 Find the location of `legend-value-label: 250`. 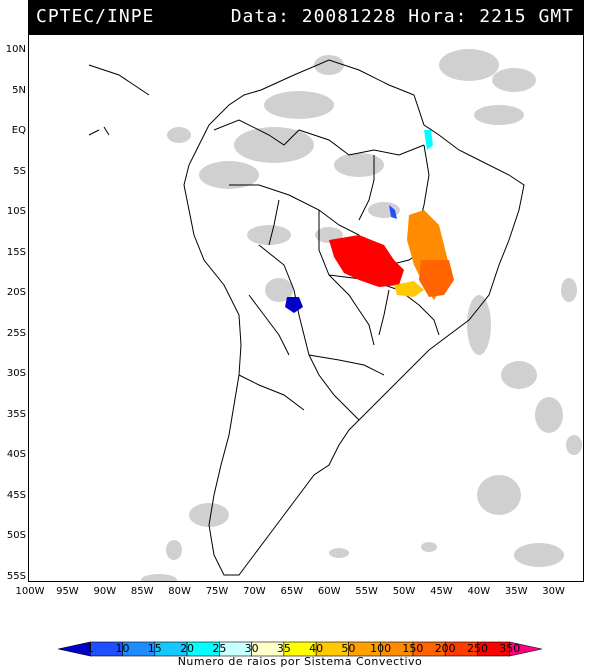

legend-value-label: 250 is located at coordinates (477, 648).